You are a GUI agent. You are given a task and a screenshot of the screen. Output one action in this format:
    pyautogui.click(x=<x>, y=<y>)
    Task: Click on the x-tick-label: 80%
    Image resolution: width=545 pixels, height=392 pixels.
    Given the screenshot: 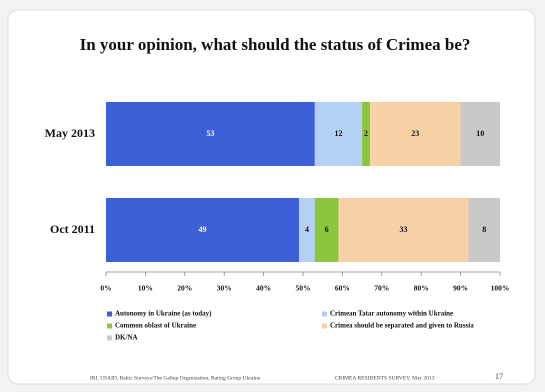 What is the action you would take?
    pyautogui.click(x=421, y=288)
    